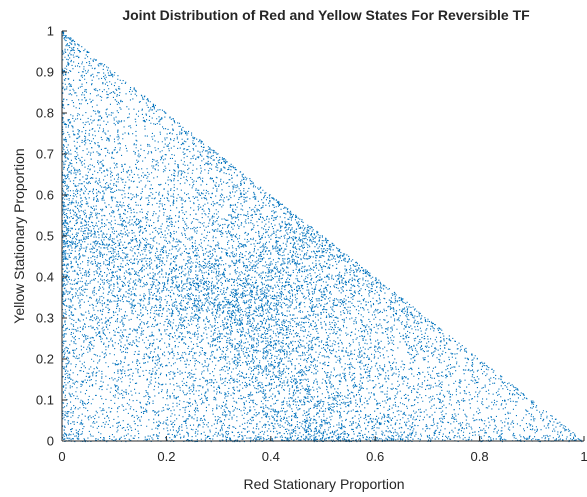  Describe the element at coordinates (50, 31) in the screenshot. I see `y-tick-label: 1` at that location.